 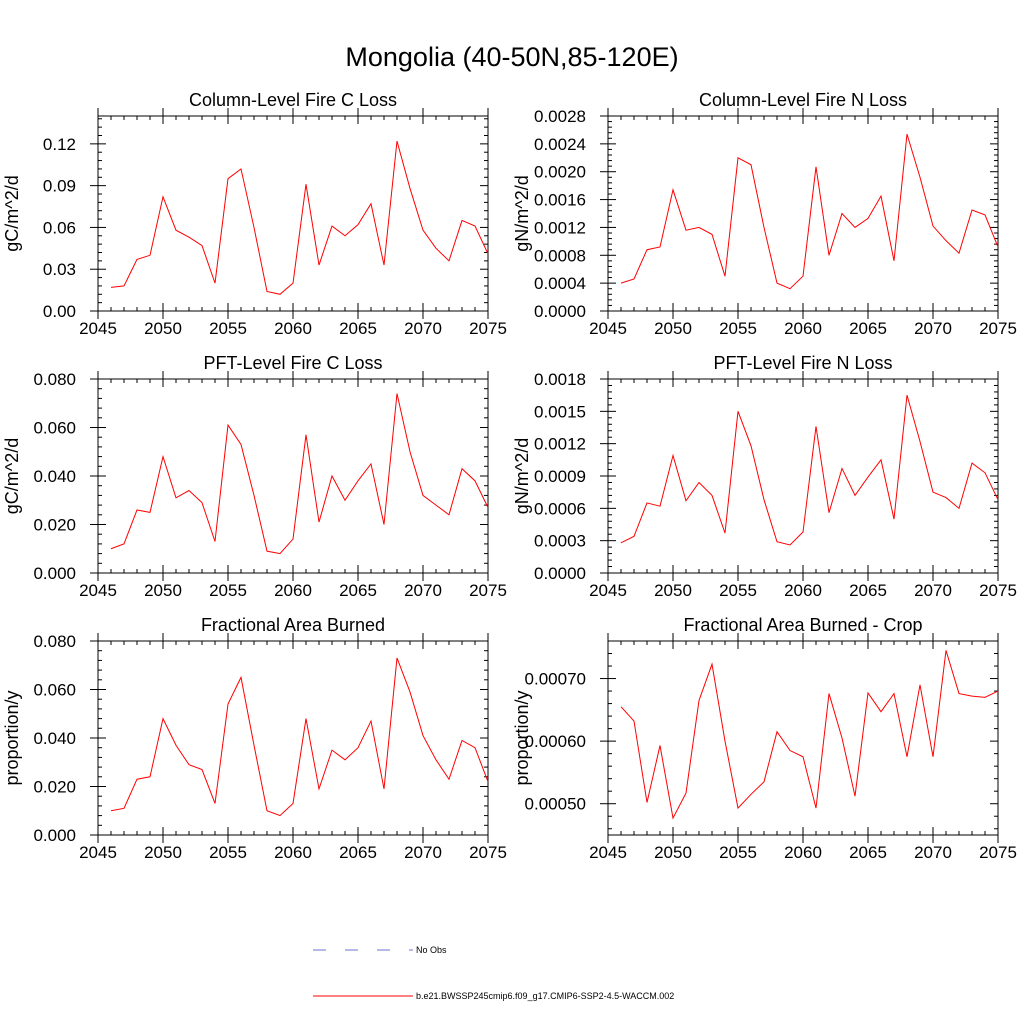 I want to click on y-tick-label: 0.080, so click(x=54, y=379).